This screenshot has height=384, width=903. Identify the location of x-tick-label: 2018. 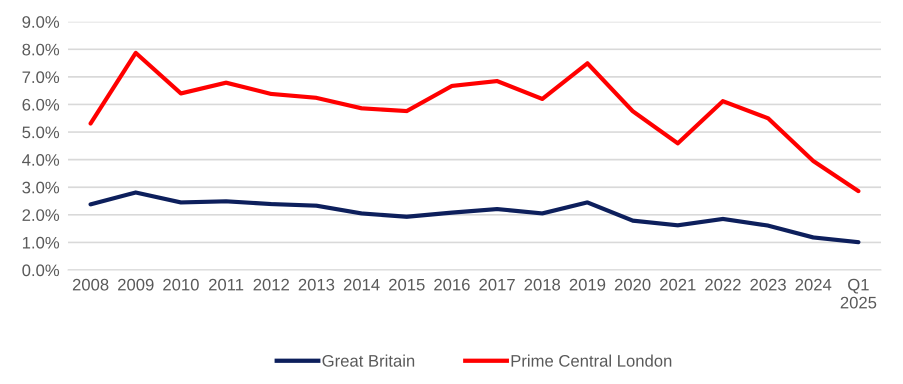
(542, 284).